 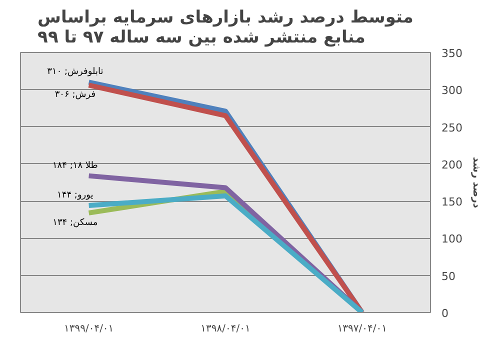 What do you see at coordinates (452, 127) in the screenshot?
I see `y-tick-label: 250` at bounding box center [452, 127].